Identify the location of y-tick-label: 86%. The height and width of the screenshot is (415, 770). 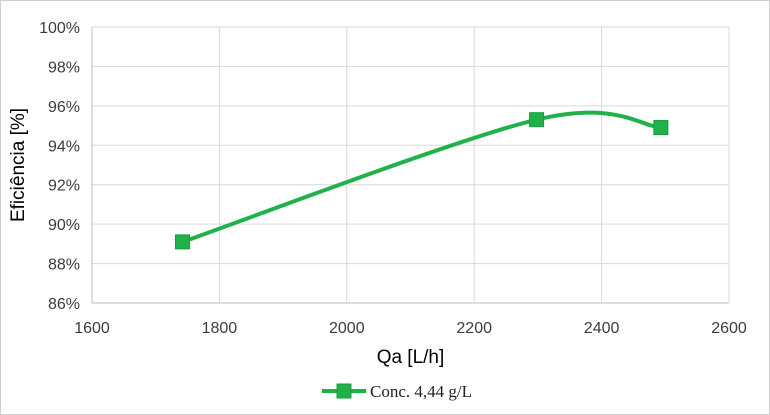
(64, 304).